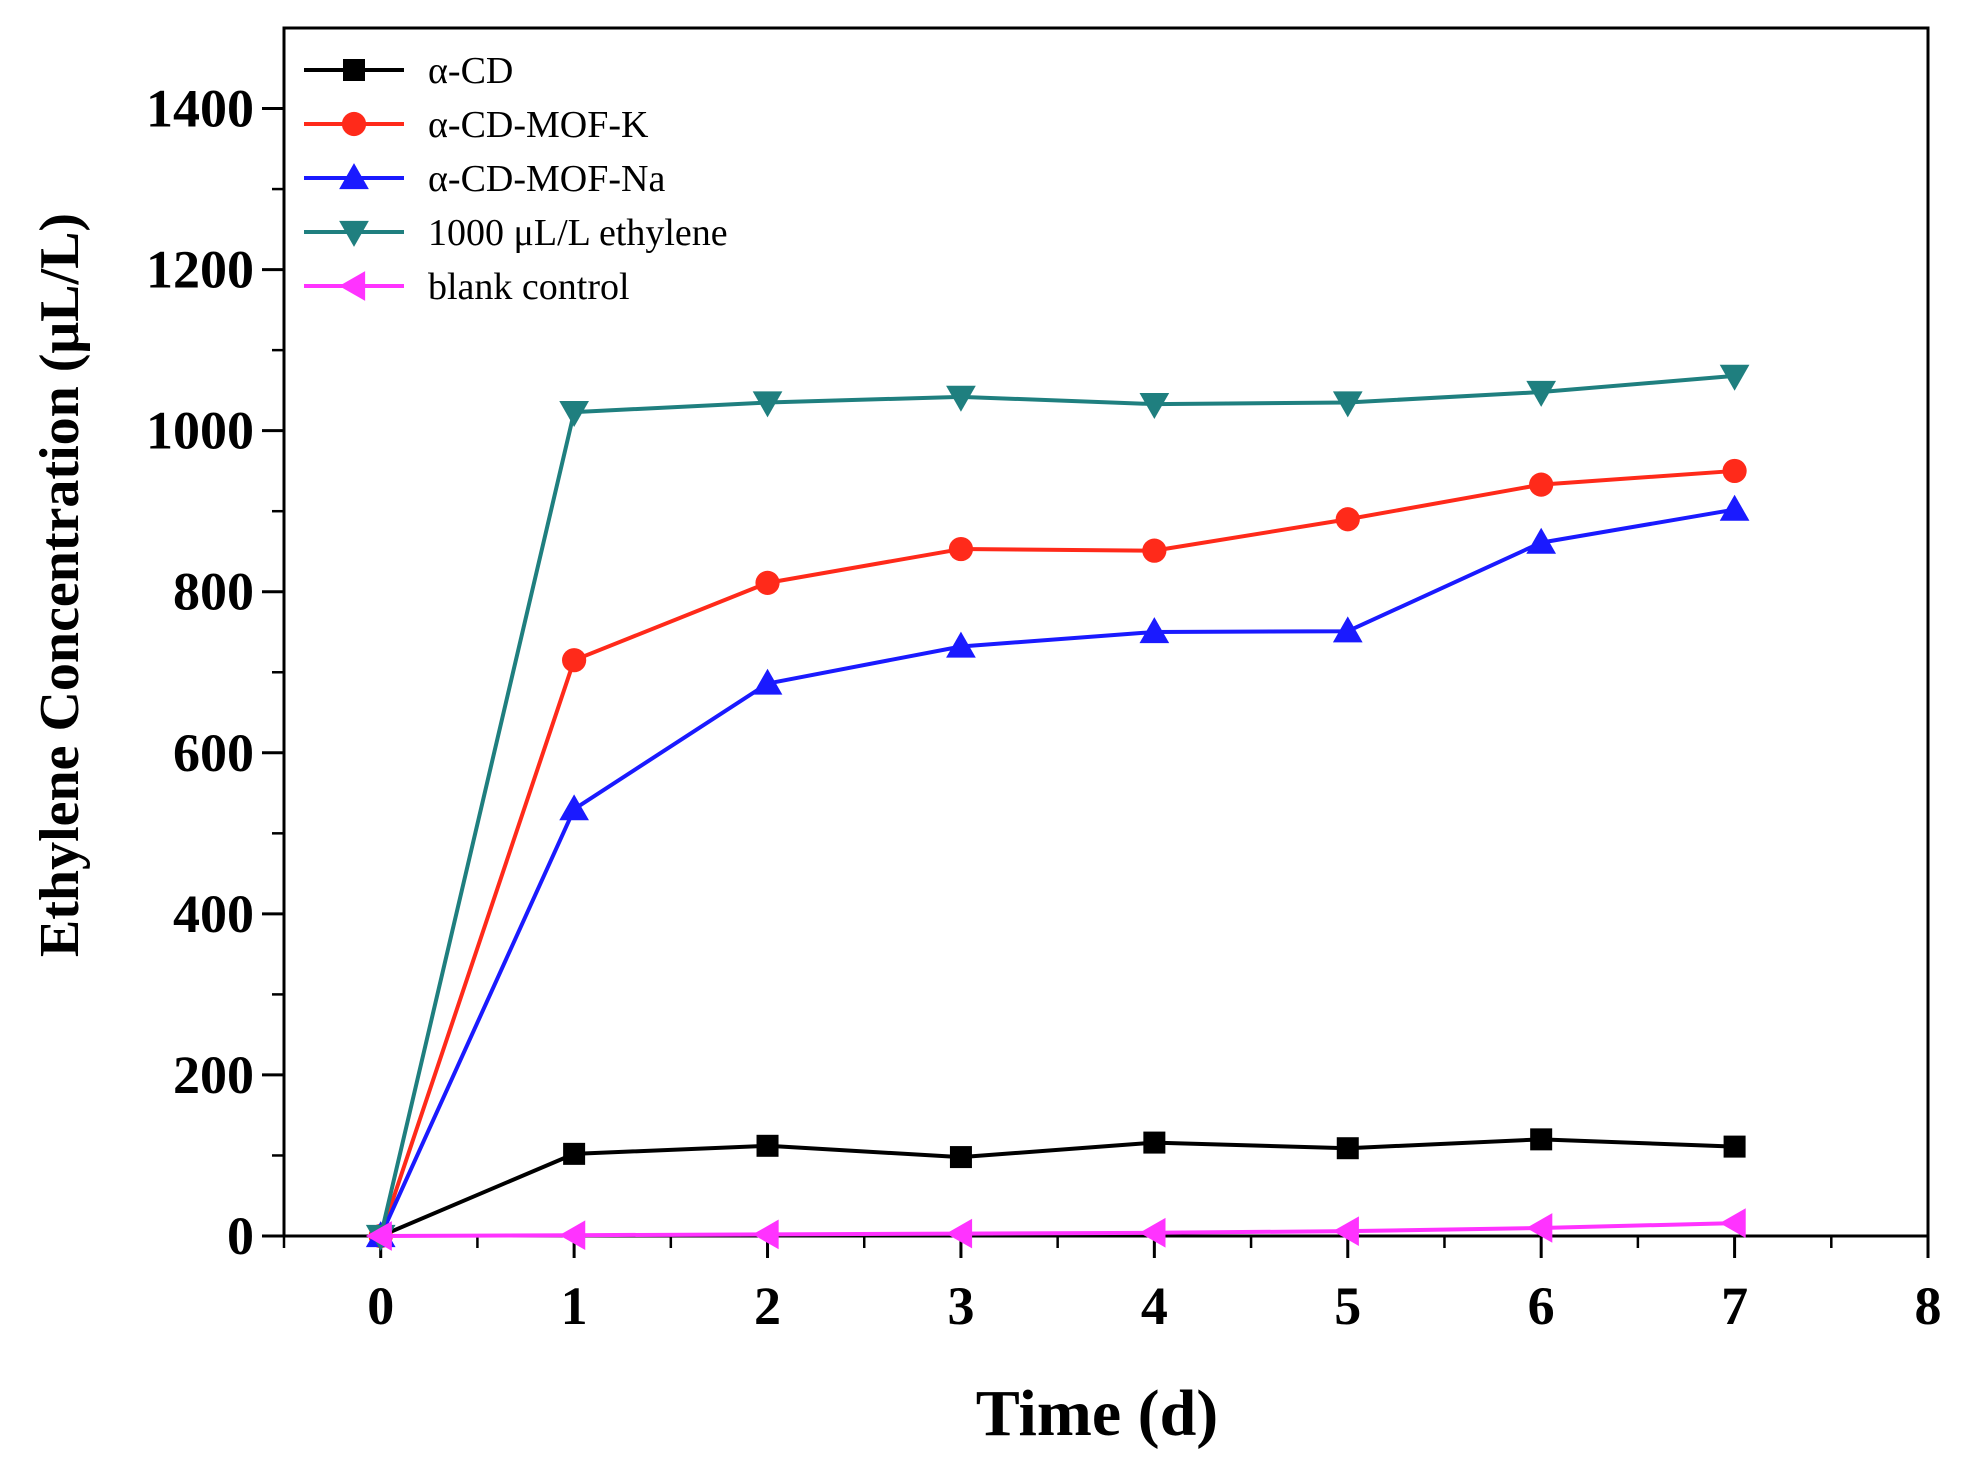 Image resolution: width=1974 pixels, height=1472 pixels. What do you see at coordinates (574, 1306) in the screenshot?
I see `x-tick-label: 1` at bounding box center [574, 1306].